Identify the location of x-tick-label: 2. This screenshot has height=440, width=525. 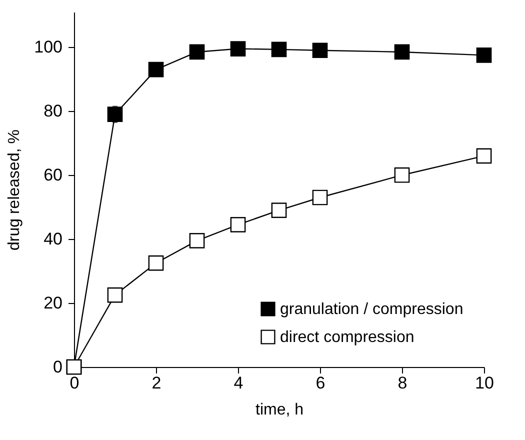
(157, 383).